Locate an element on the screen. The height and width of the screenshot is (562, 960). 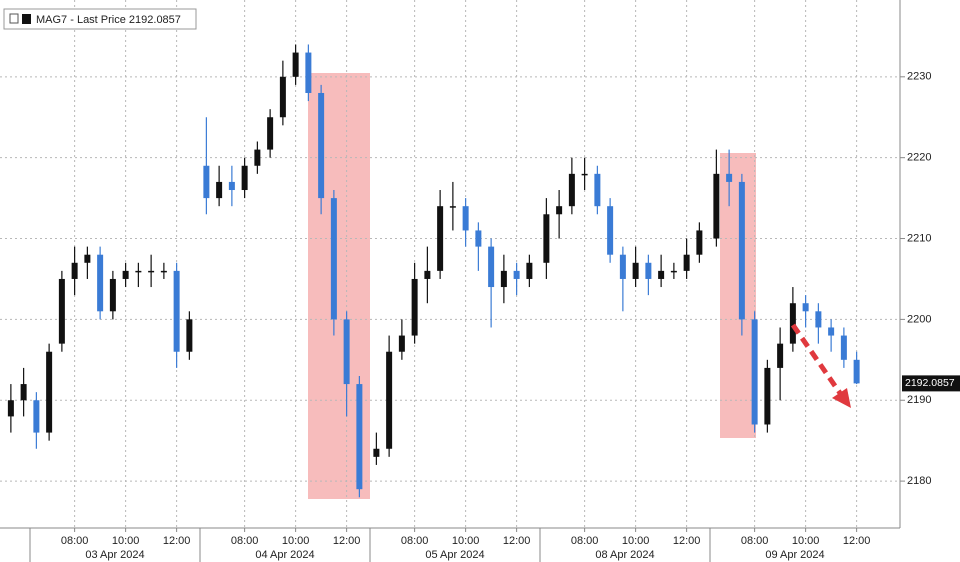
arrow-head is located at coordinates (841, 398).